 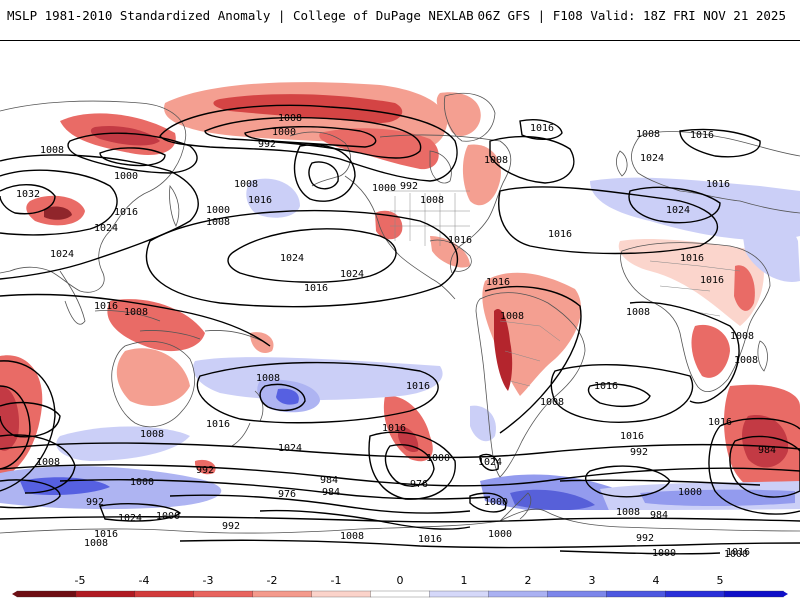 What do you see at coordinates (785, 594) in the screenshot?
I see `colorbar-right-arrow` at bounding box center [785, 594].